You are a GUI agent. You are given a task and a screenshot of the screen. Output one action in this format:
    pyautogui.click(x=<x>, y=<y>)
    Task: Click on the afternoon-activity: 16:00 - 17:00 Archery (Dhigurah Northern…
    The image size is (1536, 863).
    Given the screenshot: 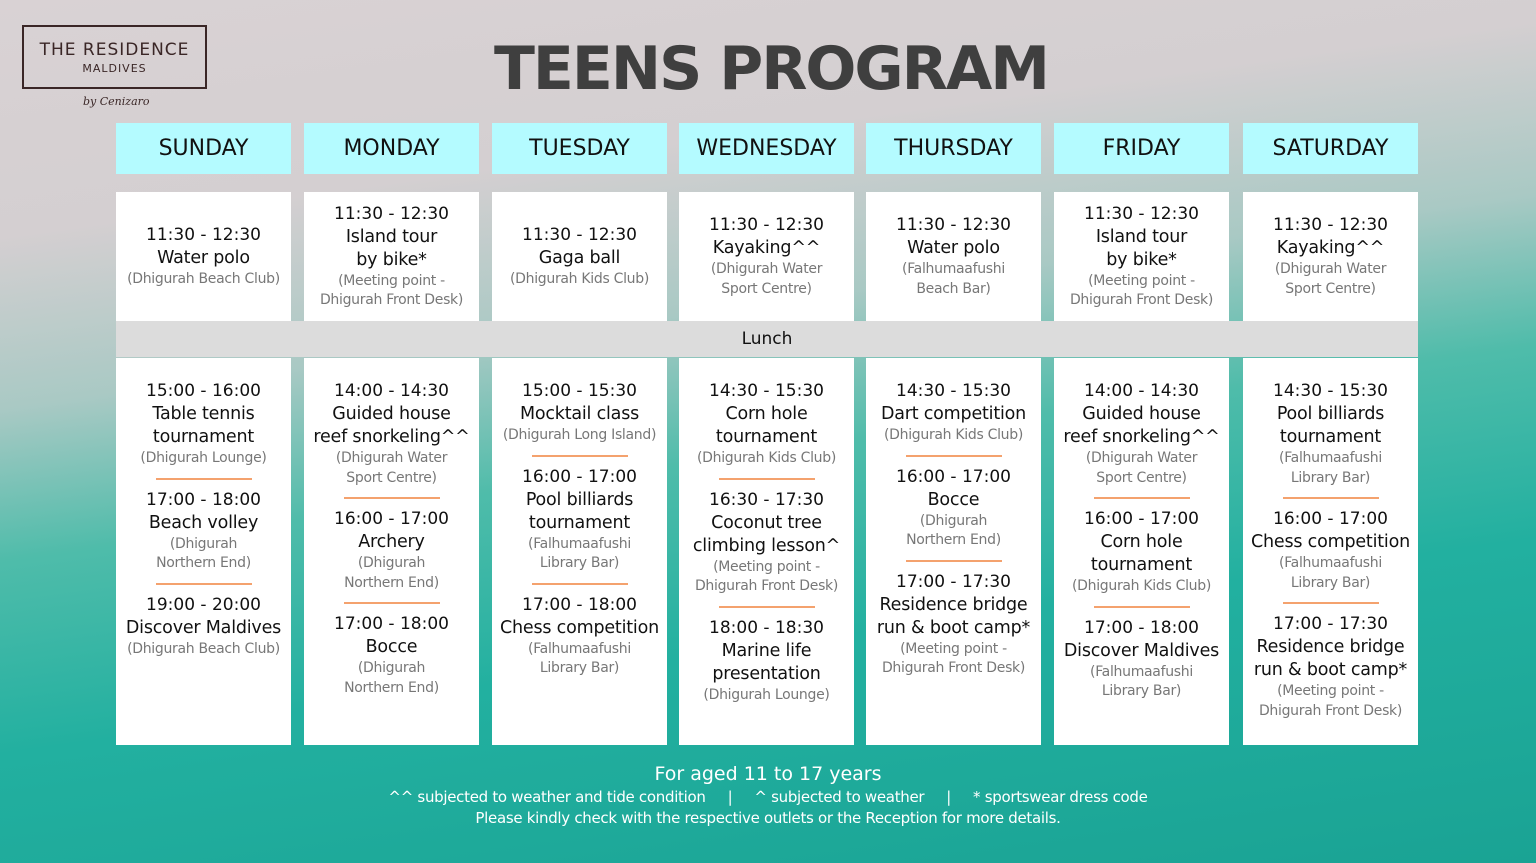 What is the action you would take?
    pyautogui.click(x=391, y=550)
    